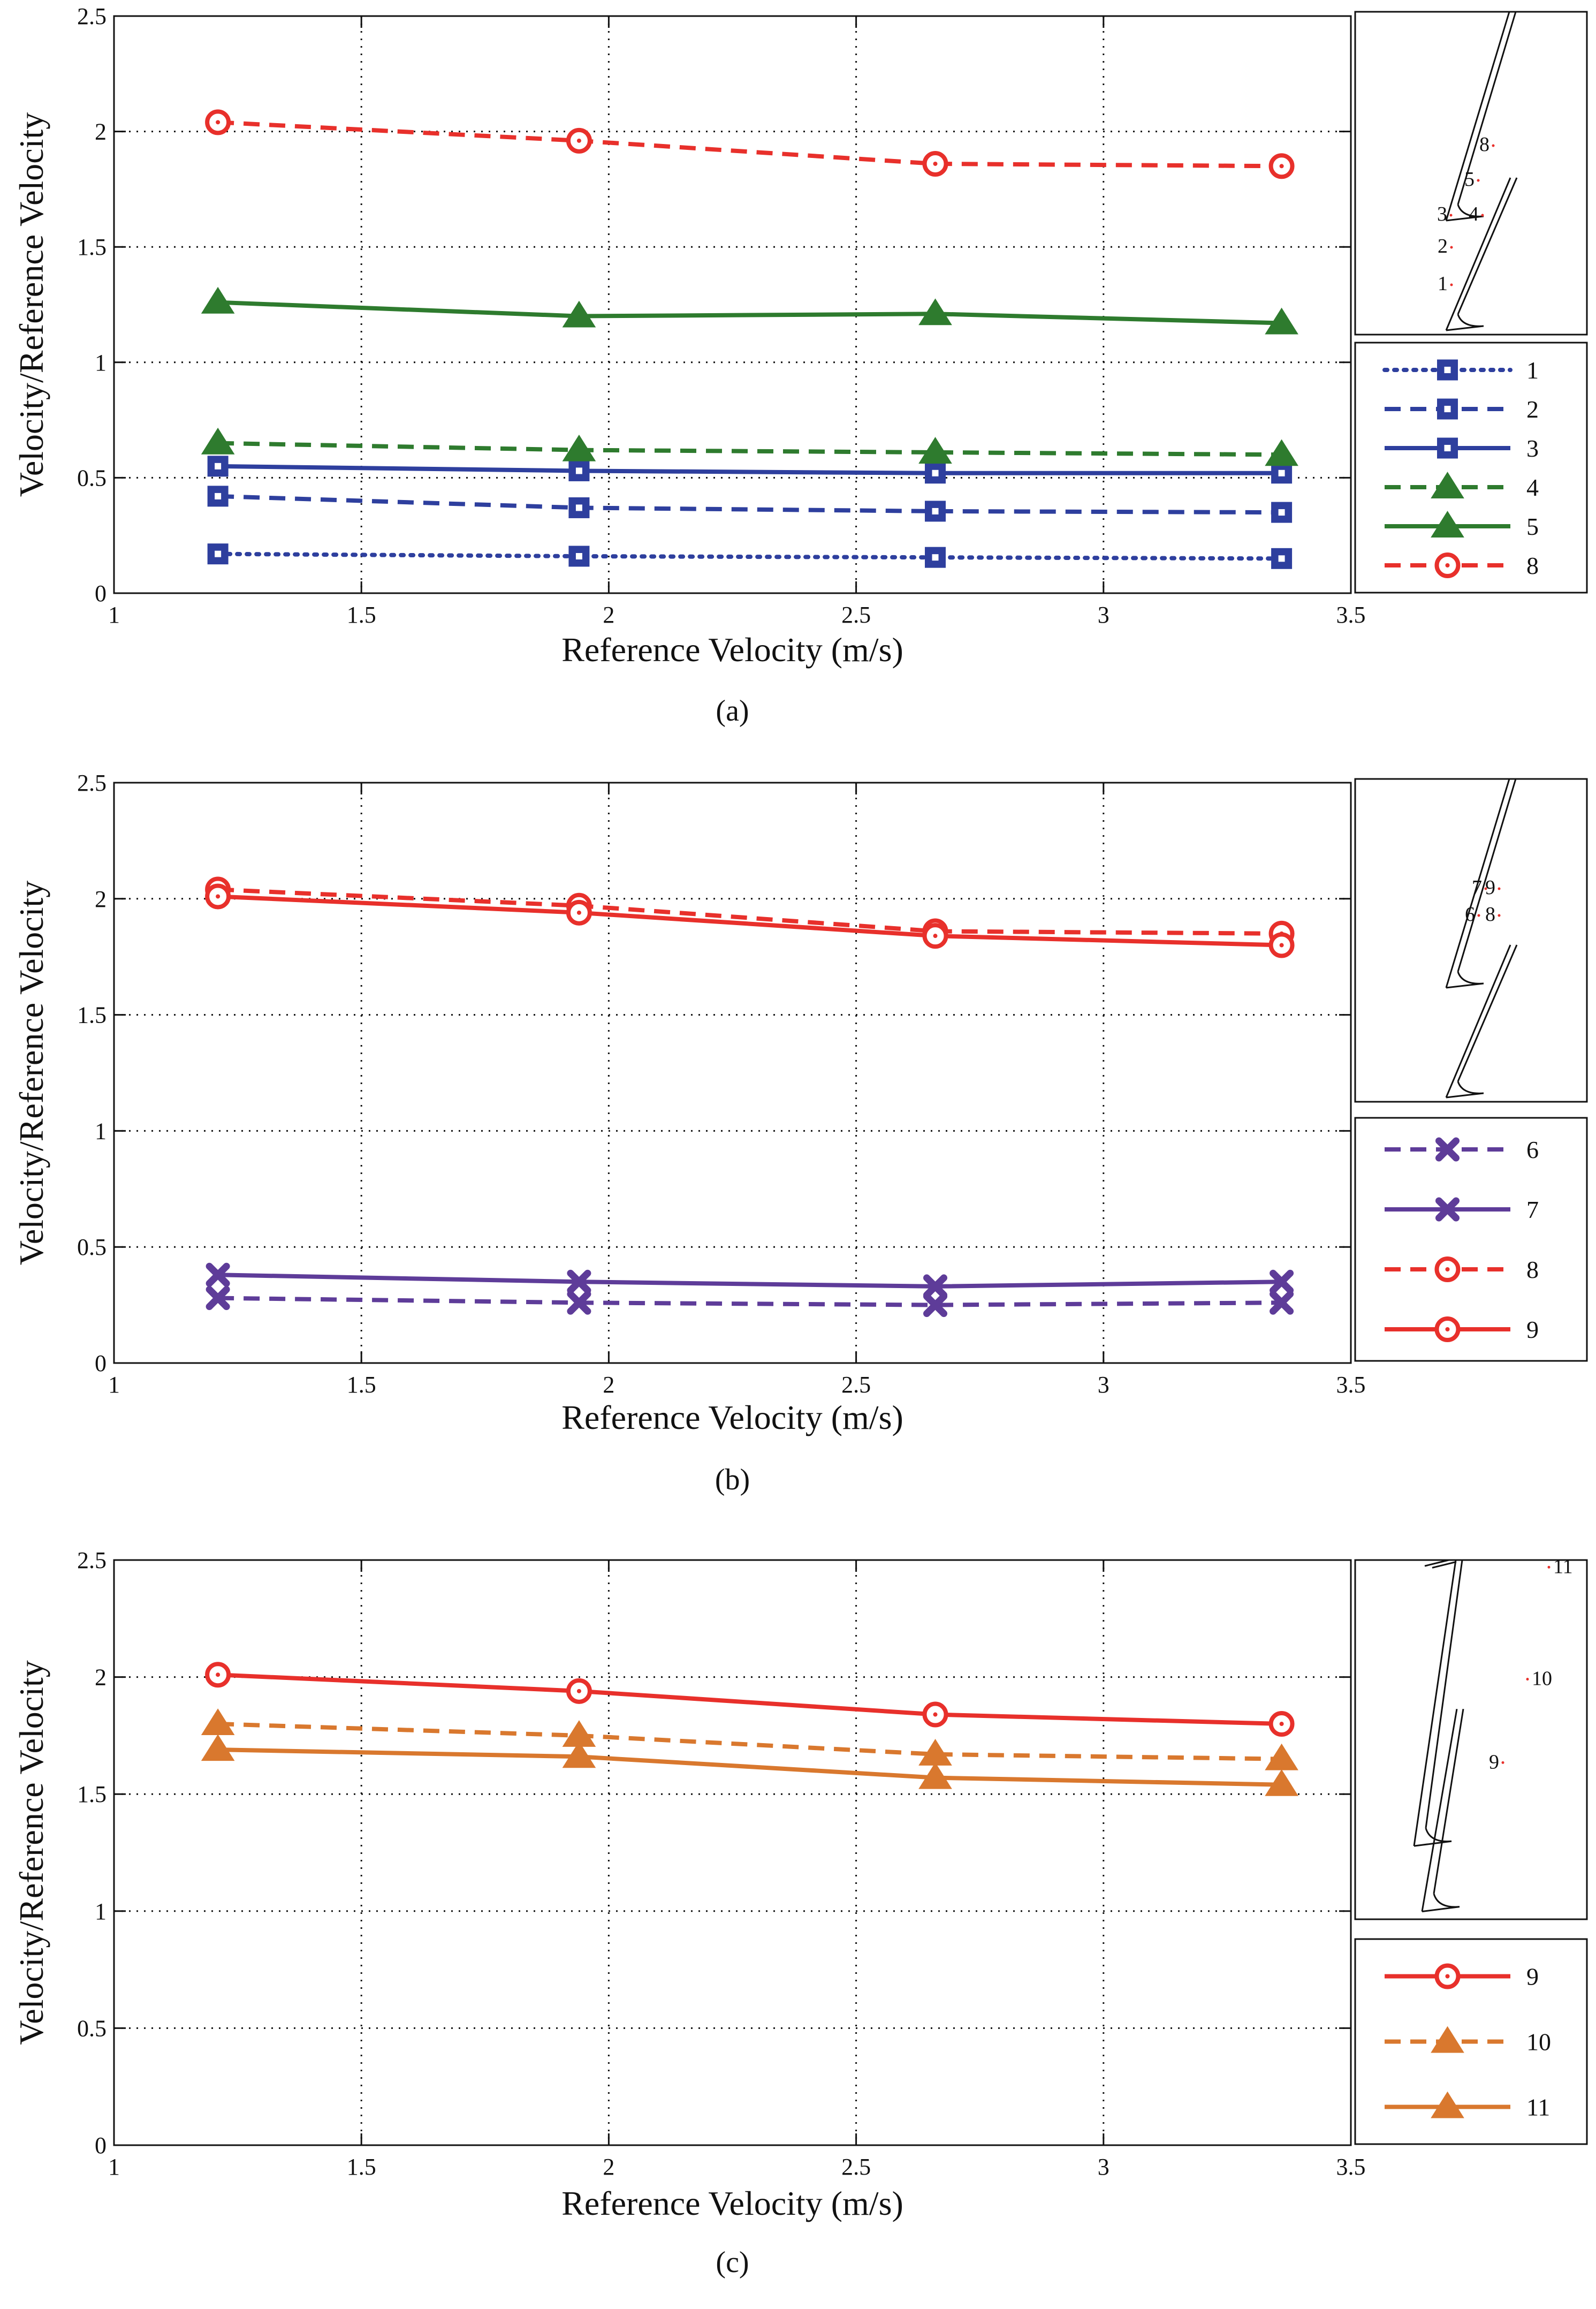  I want to click on legend-marker-1-center, so click(1447, 370).